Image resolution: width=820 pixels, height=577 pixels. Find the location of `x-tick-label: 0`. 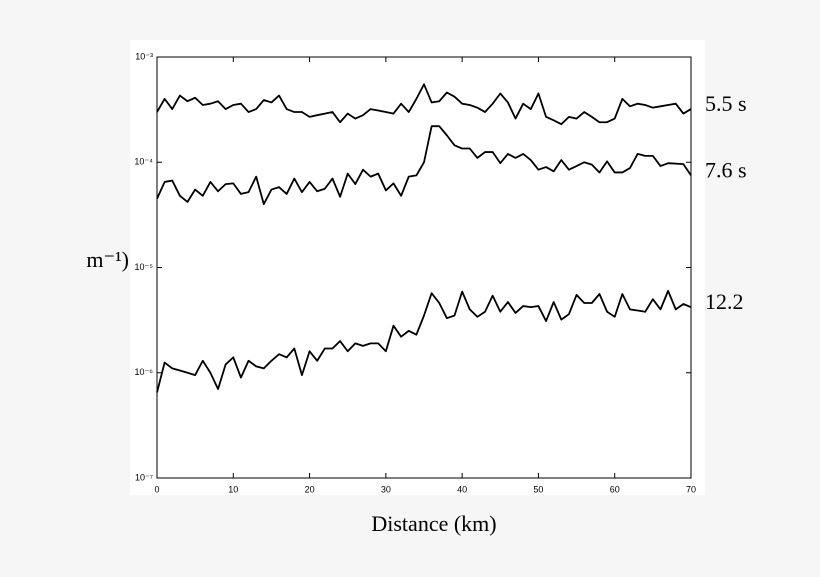

x-tick-label: 0 is located at coordinates (156, 489).